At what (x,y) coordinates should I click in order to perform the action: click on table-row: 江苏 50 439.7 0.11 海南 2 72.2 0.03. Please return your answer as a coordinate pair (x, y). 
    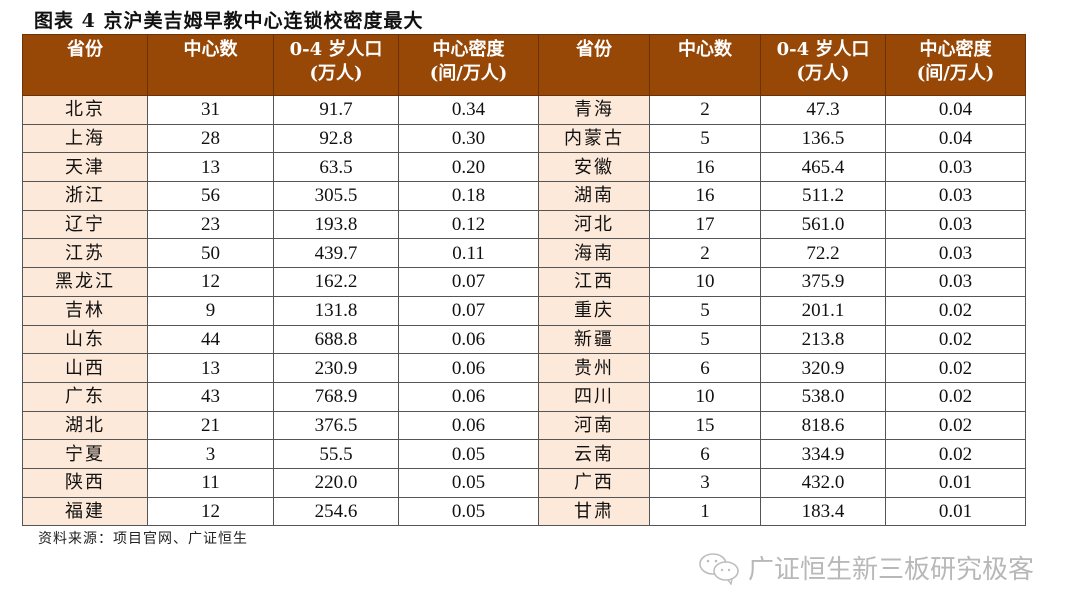
    Looking at the image, I should click on (524, 253).